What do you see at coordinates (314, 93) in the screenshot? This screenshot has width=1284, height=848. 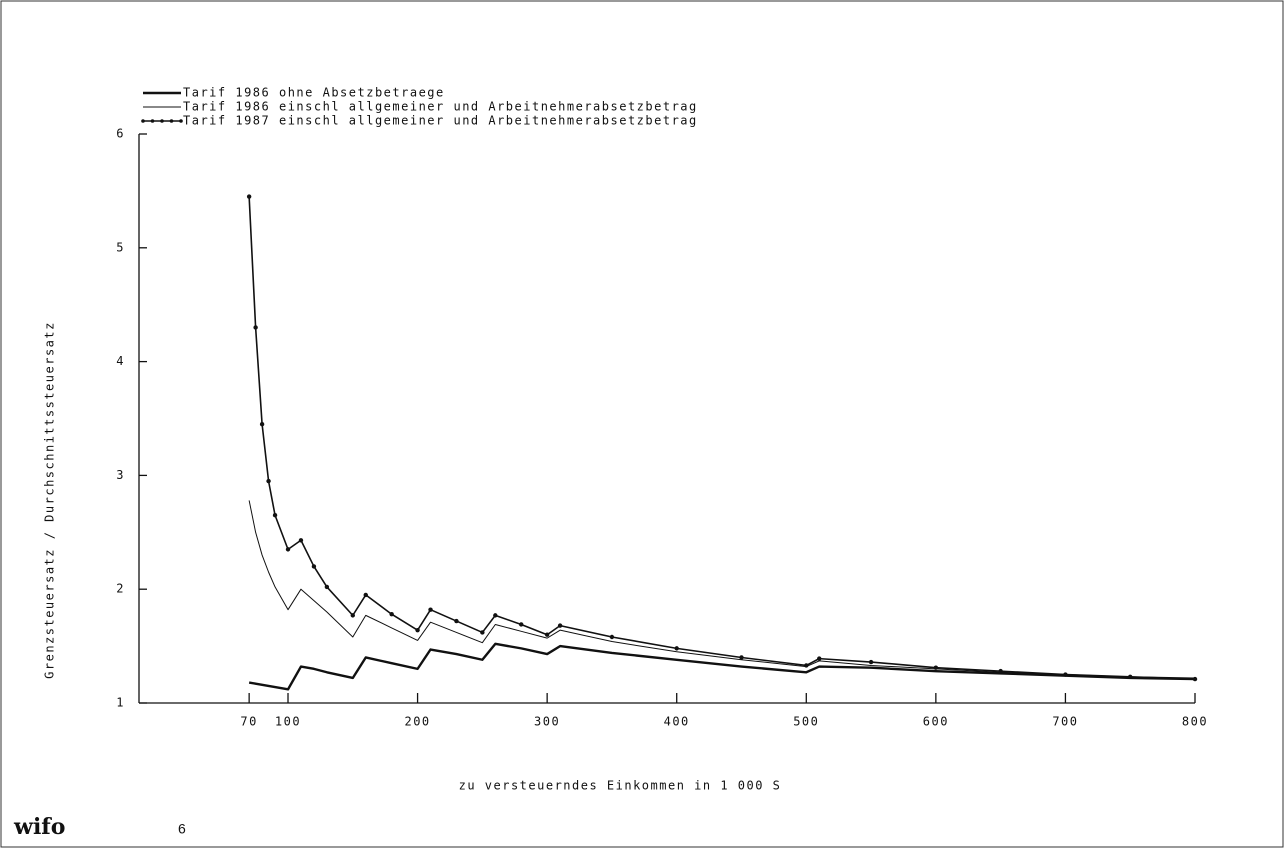 I see `legend-label: Tarif 1986 ohne Absetzbetraege` at bounding box center [314, 93].